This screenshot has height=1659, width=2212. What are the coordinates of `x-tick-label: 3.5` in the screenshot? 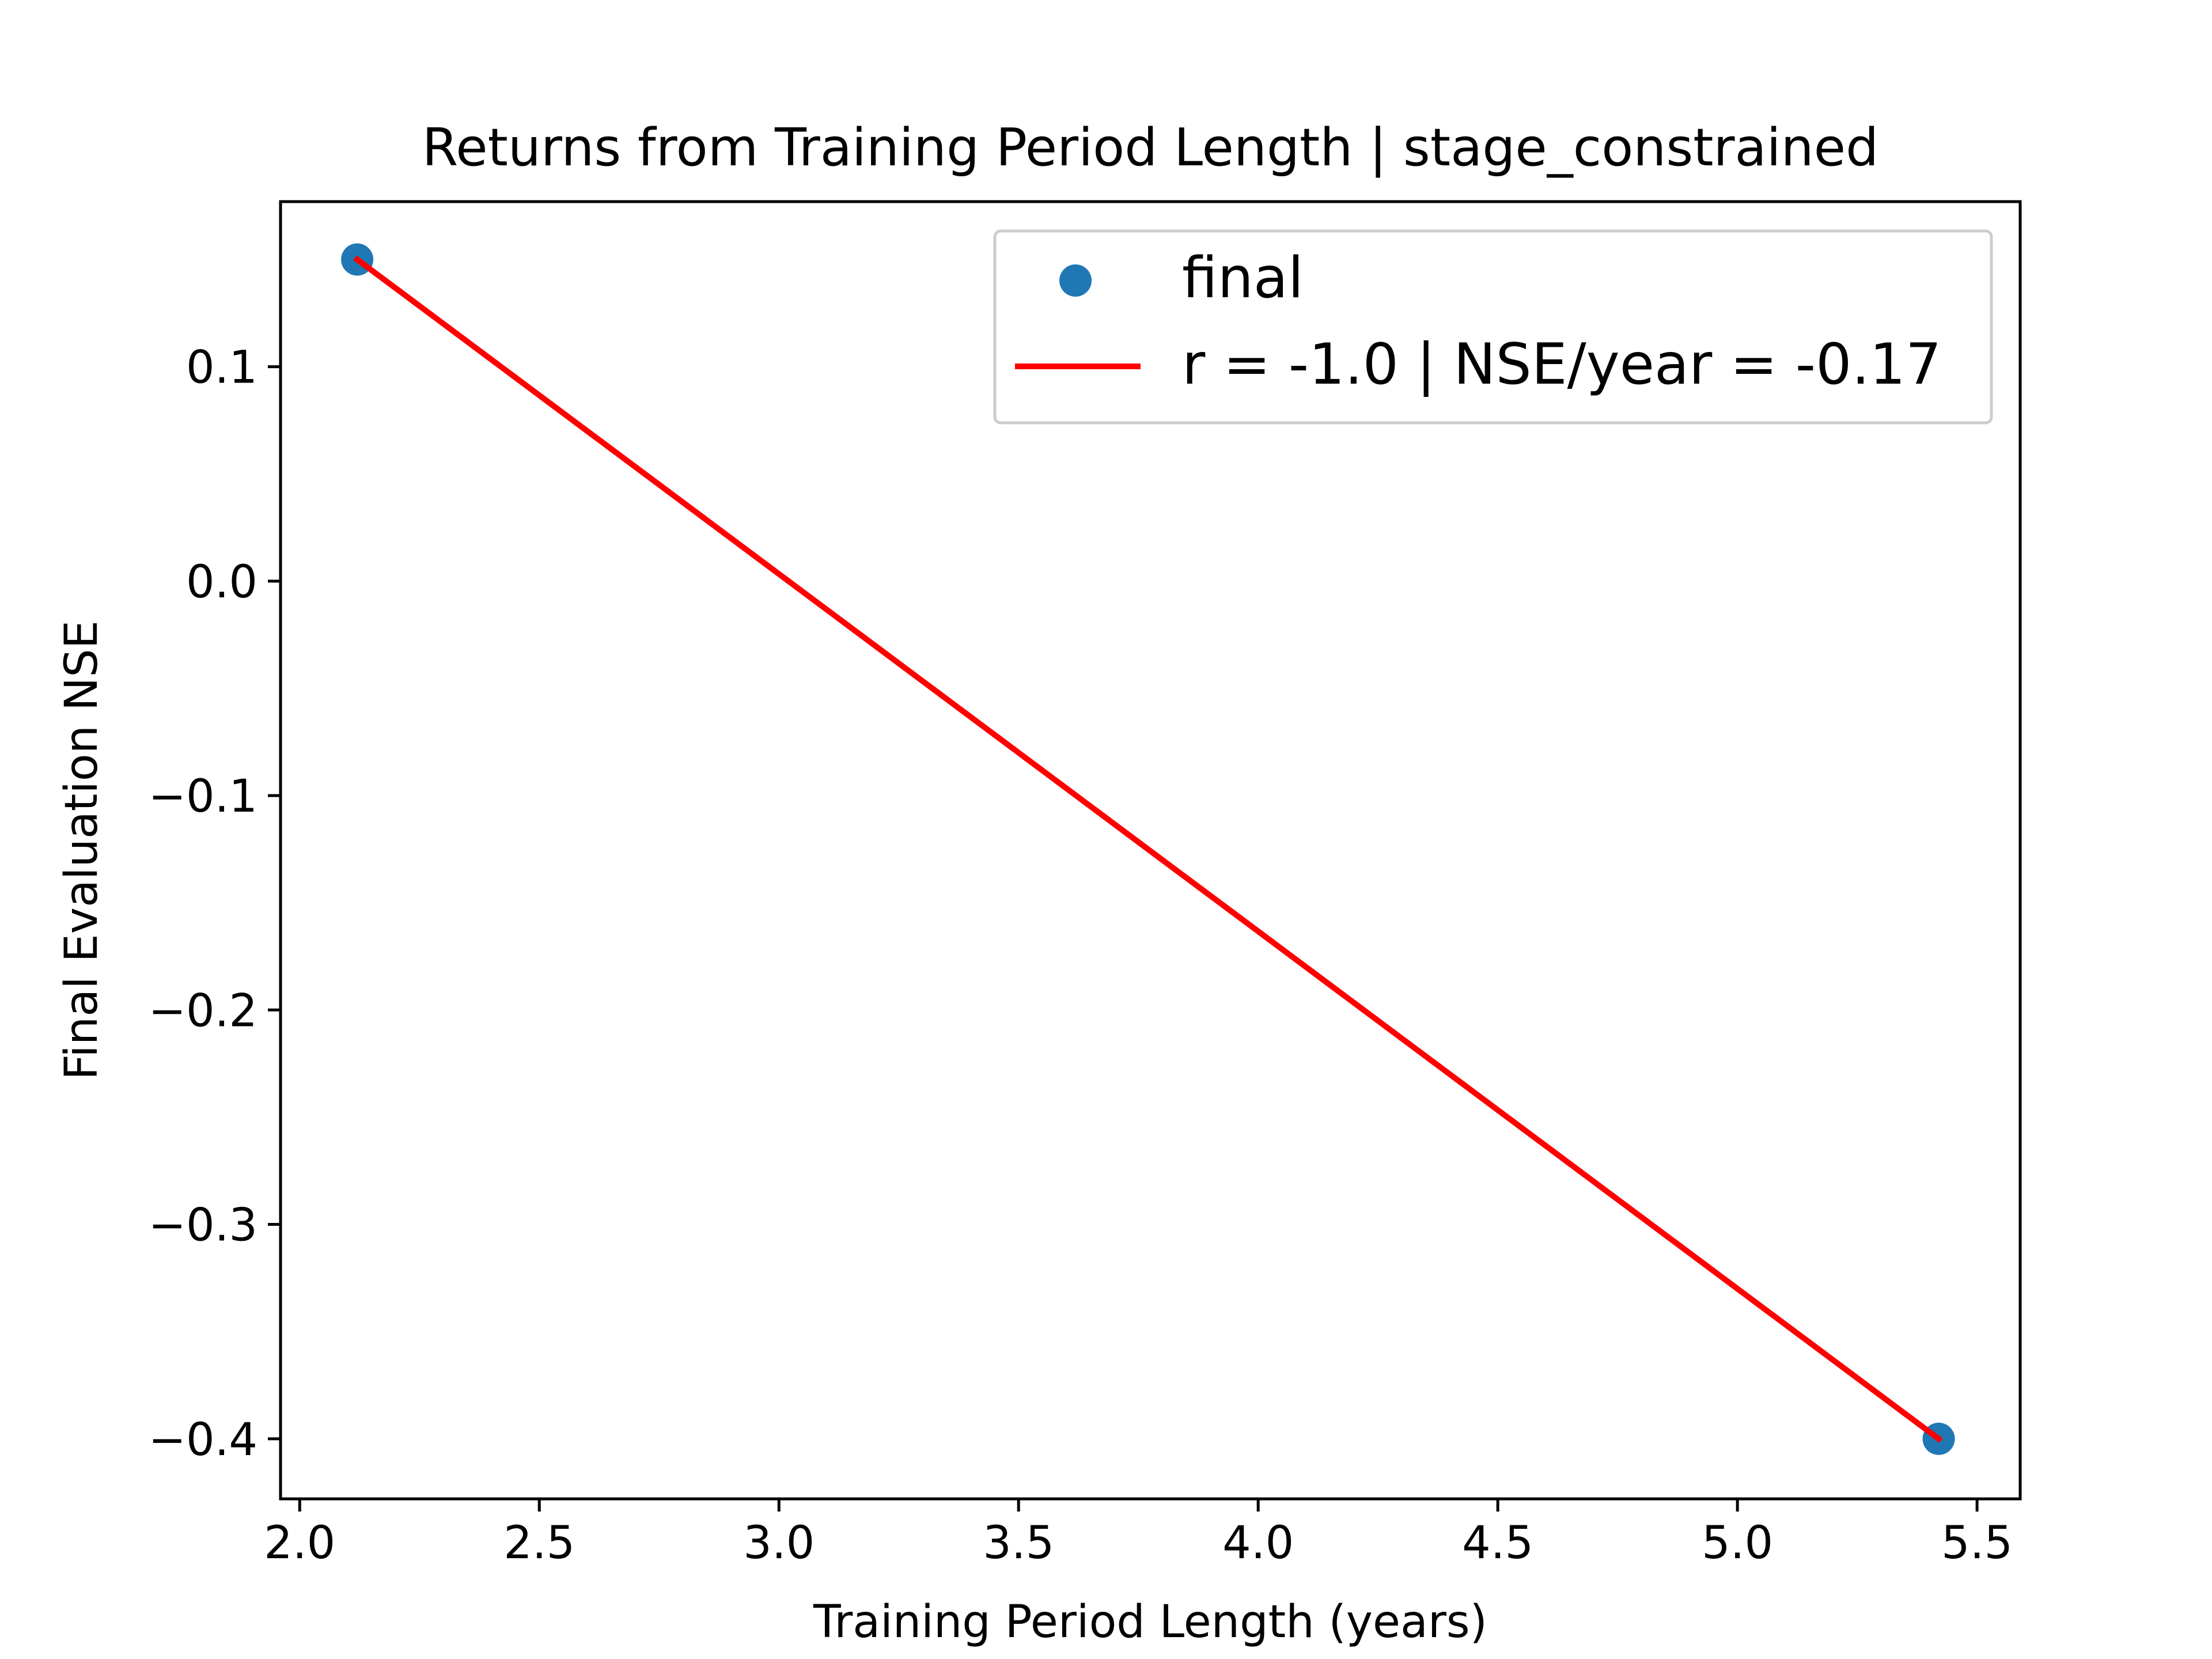 It's located at (1018, 1543).